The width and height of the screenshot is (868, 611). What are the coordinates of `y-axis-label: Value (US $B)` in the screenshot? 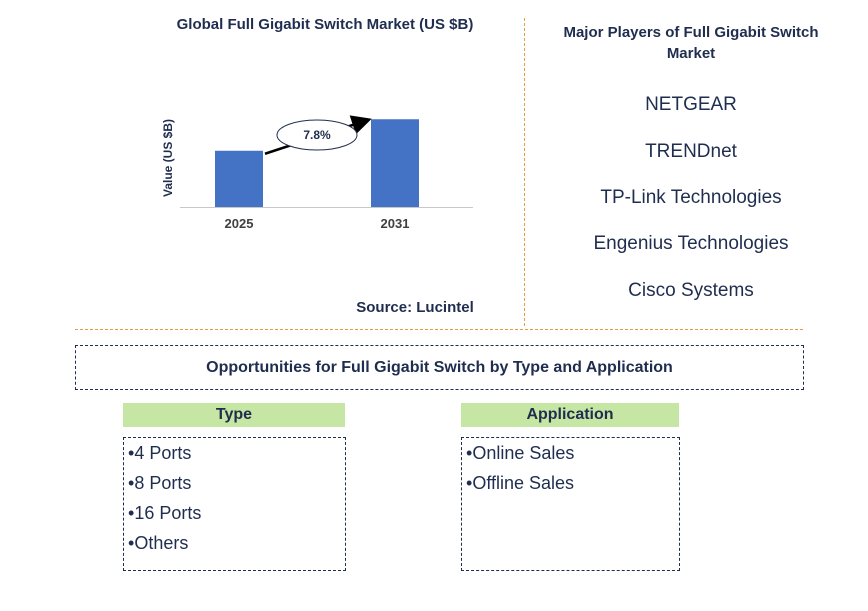 It's located at (168, 158).